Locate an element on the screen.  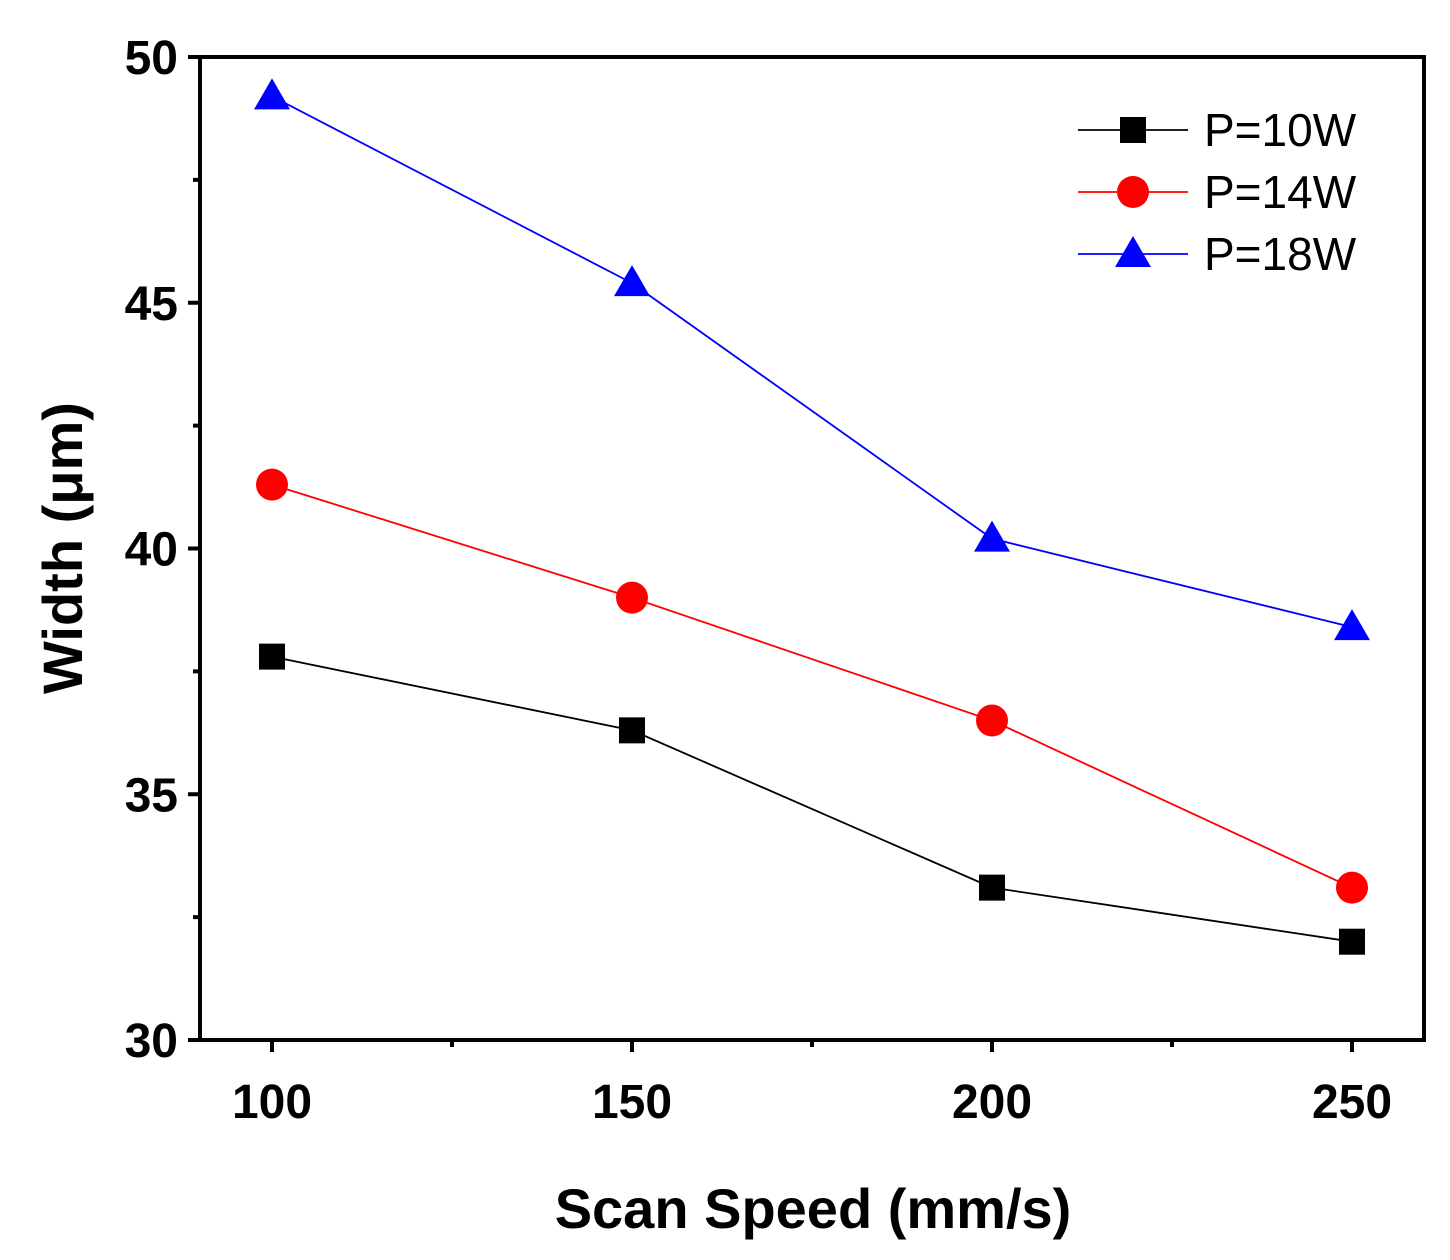
legend-item: P=10W is located at coordinates (1217, 130).